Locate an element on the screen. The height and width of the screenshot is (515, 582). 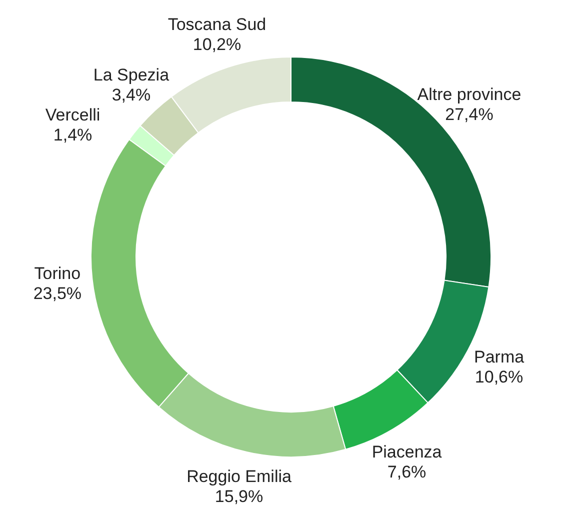
data-label: 10,6% is located at coordinates (499, 376).